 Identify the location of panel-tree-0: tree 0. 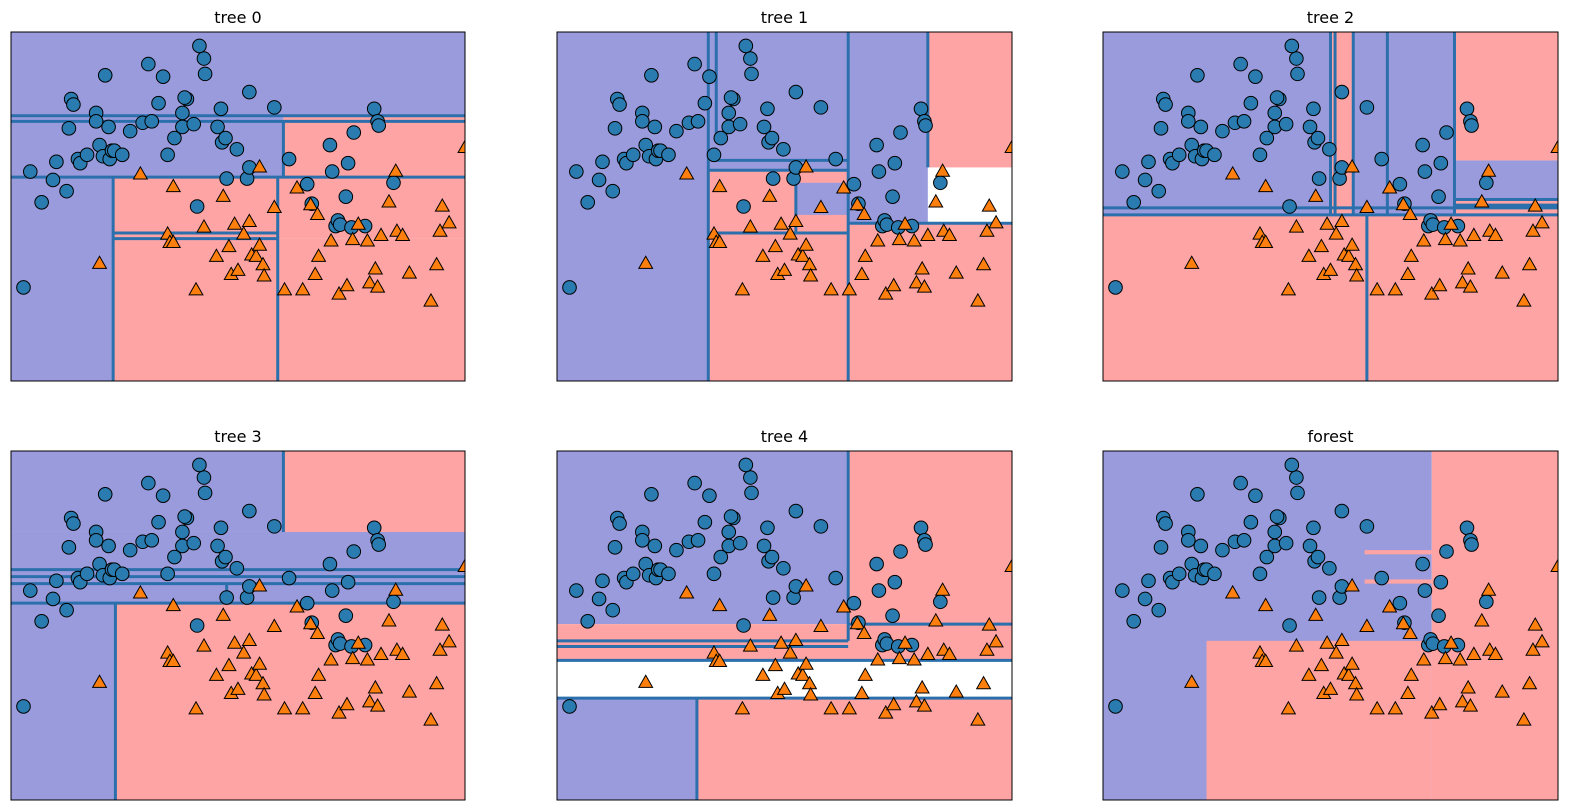
(238, 195).